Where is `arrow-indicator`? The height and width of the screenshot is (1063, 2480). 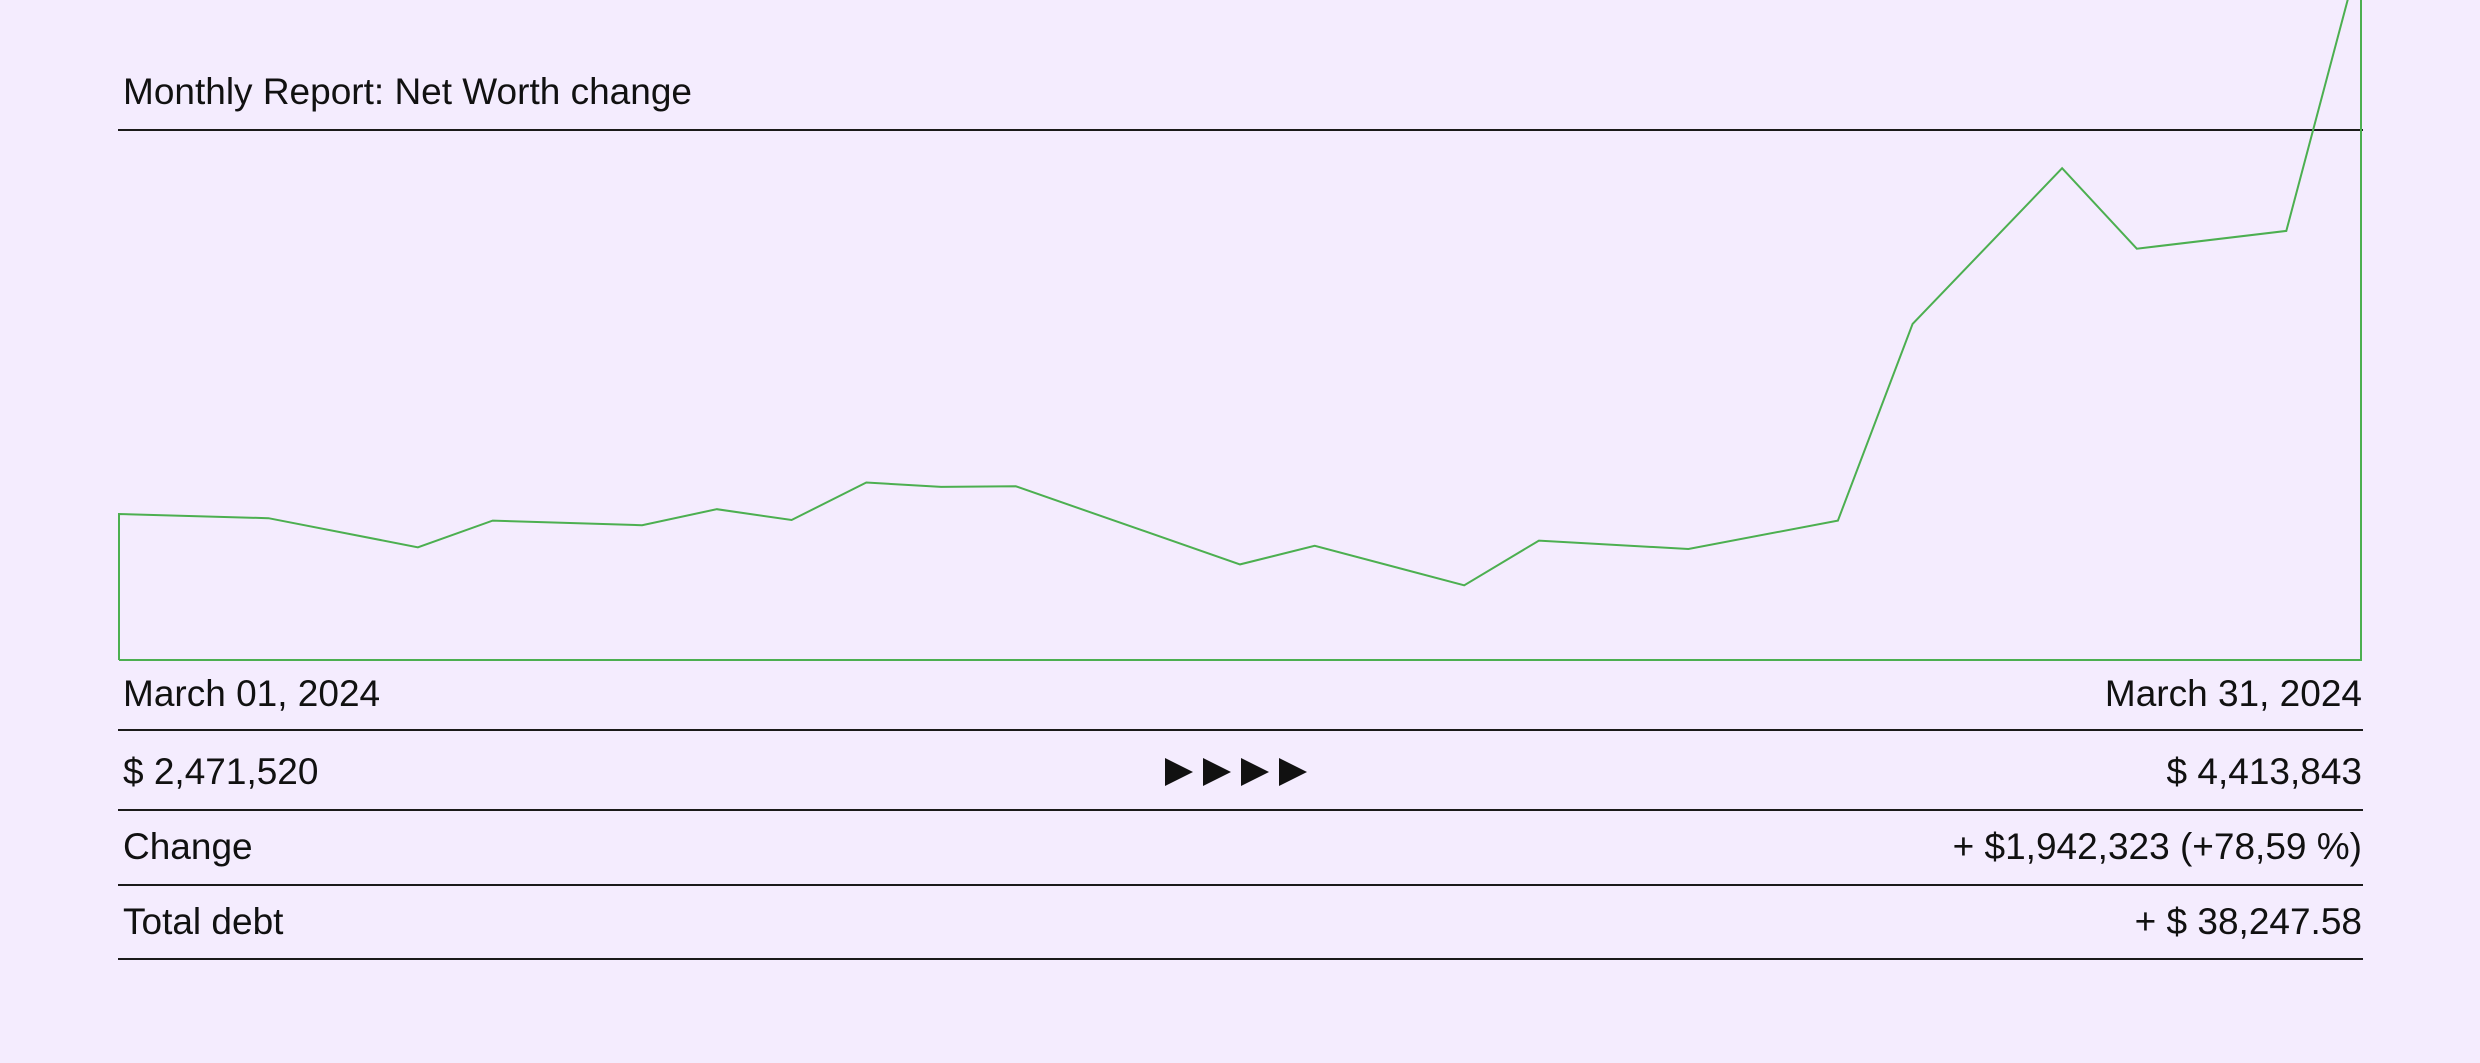
arrow-indicator is located at coordinates (1245, 772).